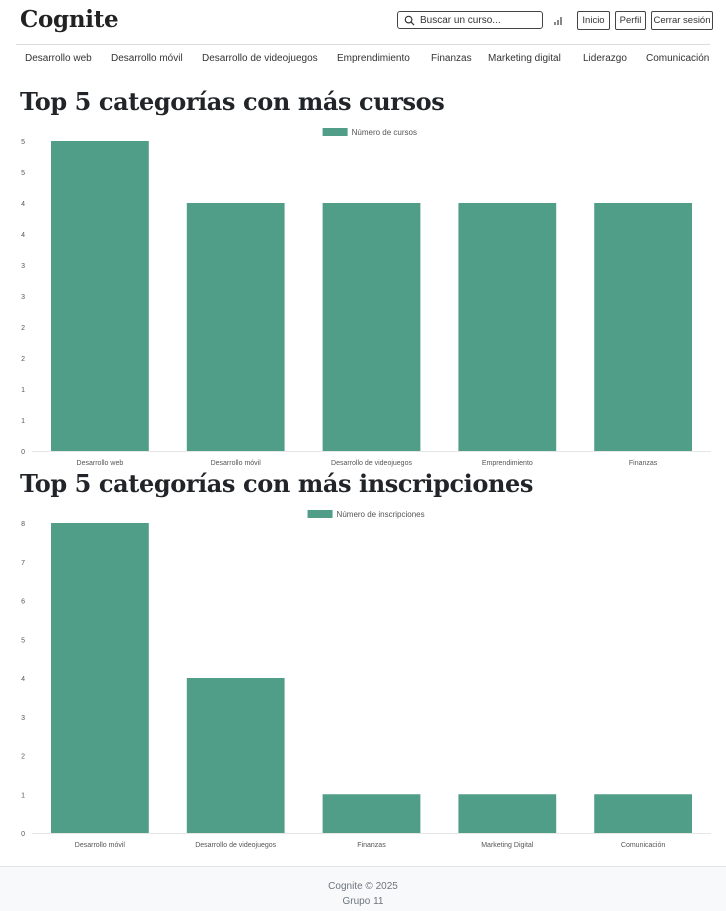 This screenshot has width=726, height=911. Describe the element at coordinates (58, 58) in the screenshot. I see `nav-item-desarrollo-web: Desarrollo web` at that location.